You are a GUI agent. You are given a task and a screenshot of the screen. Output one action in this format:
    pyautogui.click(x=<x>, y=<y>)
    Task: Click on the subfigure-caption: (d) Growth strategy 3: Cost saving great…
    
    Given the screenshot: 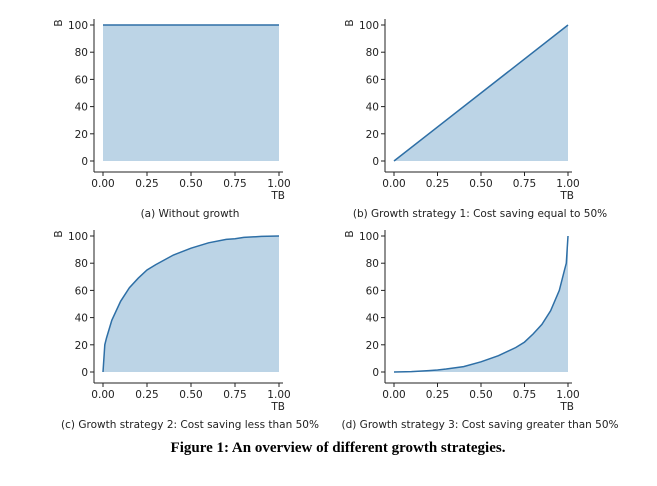 What is the action you would take?
    pyautogui.click(x=479, y=425)
    